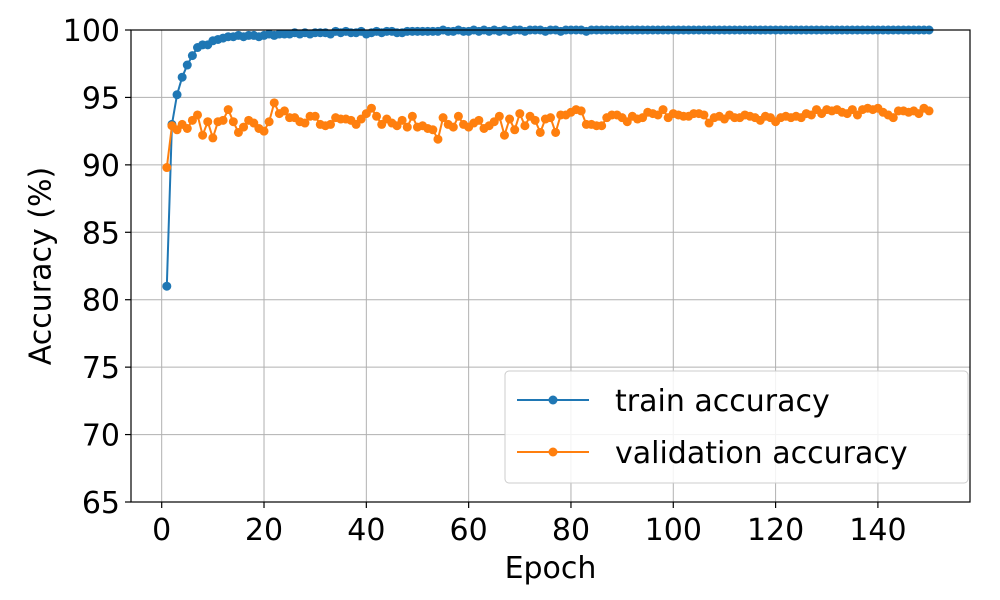  Describe the element at coordinates (722, 401) in the screenshot. I see `legend-label: train accuracy` at that location.